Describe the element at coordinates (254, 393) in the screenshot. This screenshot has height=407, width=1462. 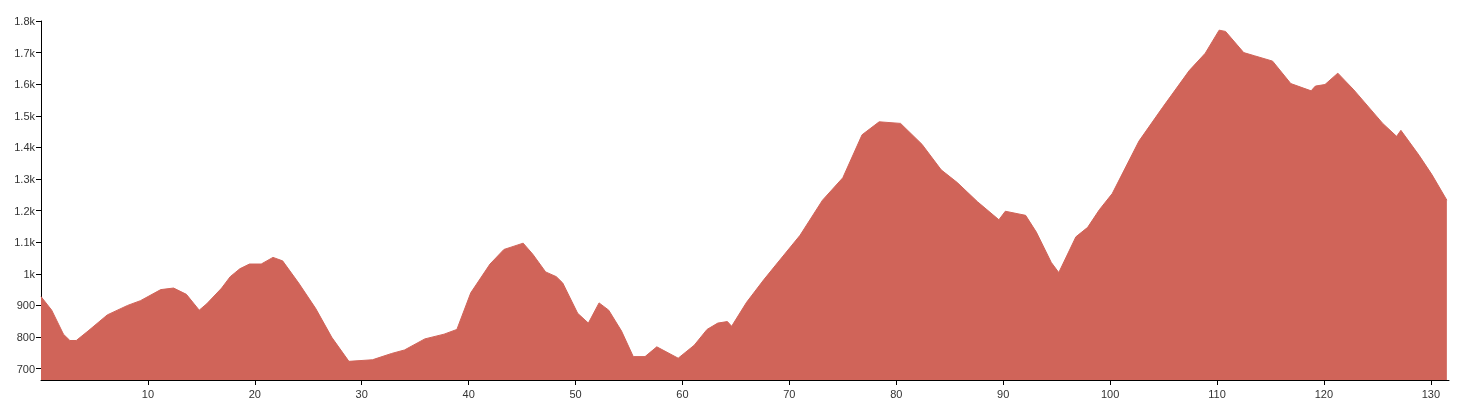
I see `x-tick-label: 20` at that location.